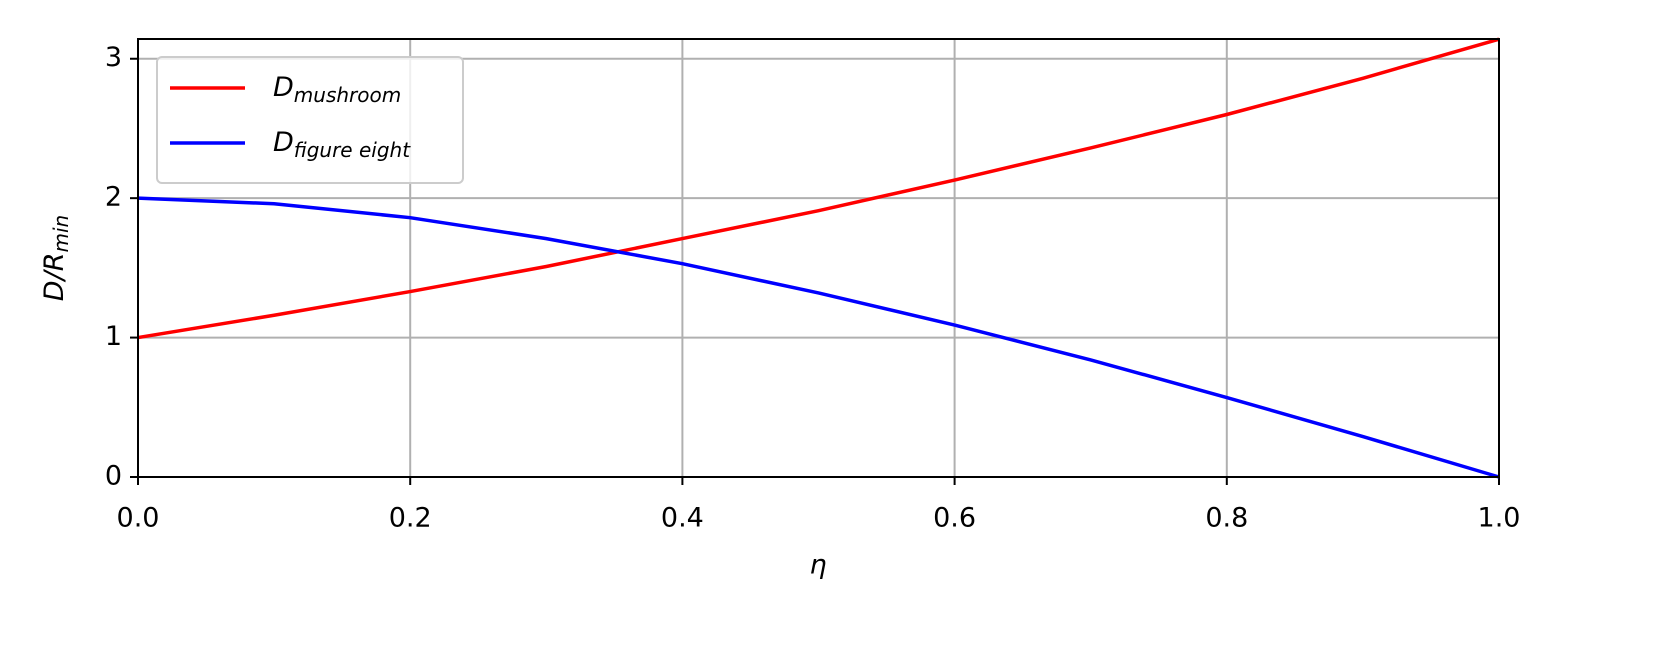 This screenshot has width=1661, height=664. Describe the element at coordinates (347, 95) in the screenshot. I see `legend-label-subscript: mushroom` at that location.